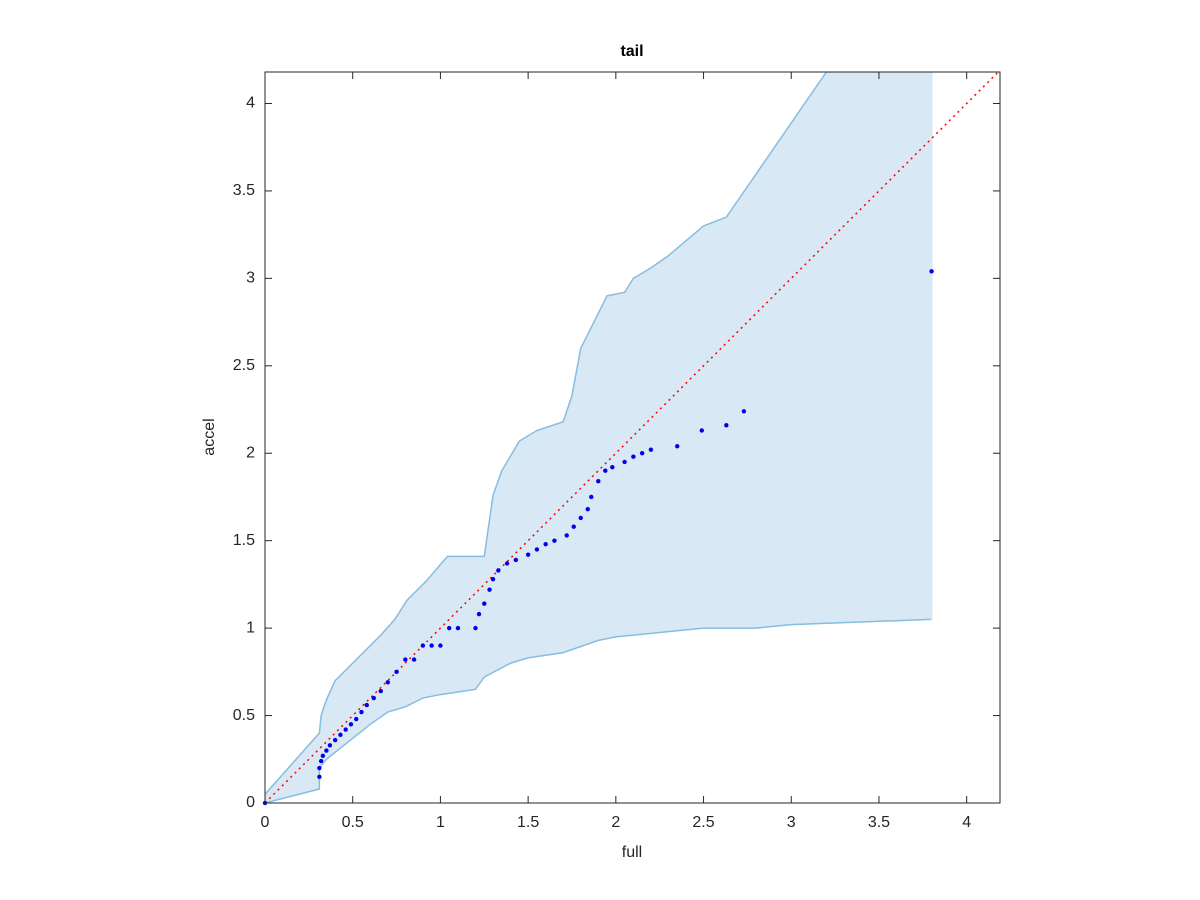  Describe the element at coordinates (353, 822) in the screenshot. I see `x-tick-label: 0.5` at that location.